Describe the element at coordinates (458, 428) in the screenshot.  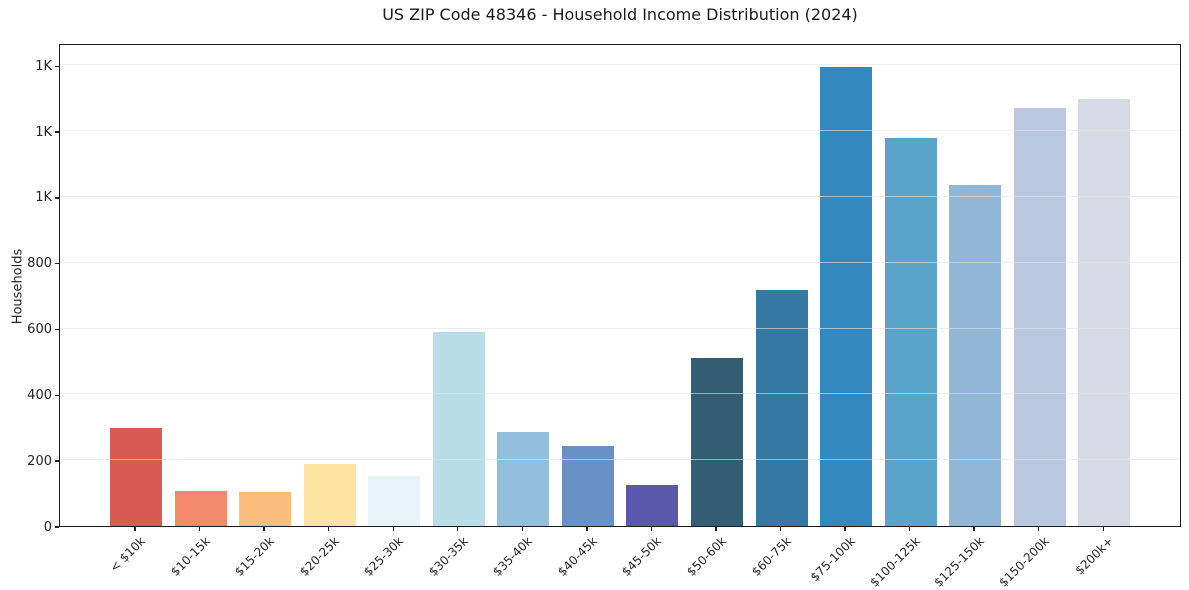
I see `bar-$30-35k` at that location.